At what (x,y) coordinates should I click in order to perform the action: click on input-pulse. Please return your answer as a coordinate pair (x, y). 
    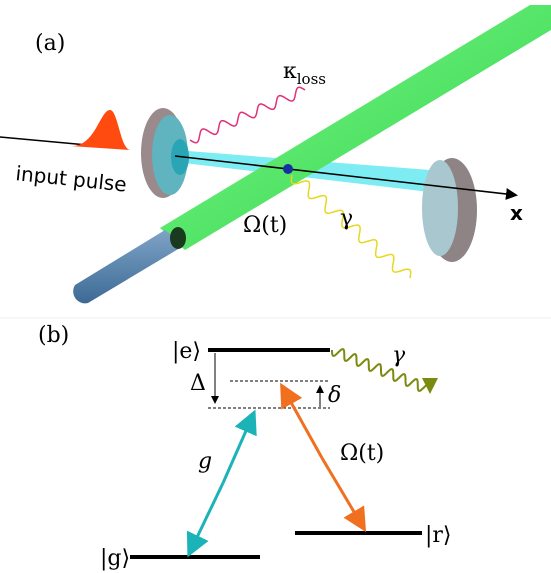
    Looking at the image, I should click on (100, 130).